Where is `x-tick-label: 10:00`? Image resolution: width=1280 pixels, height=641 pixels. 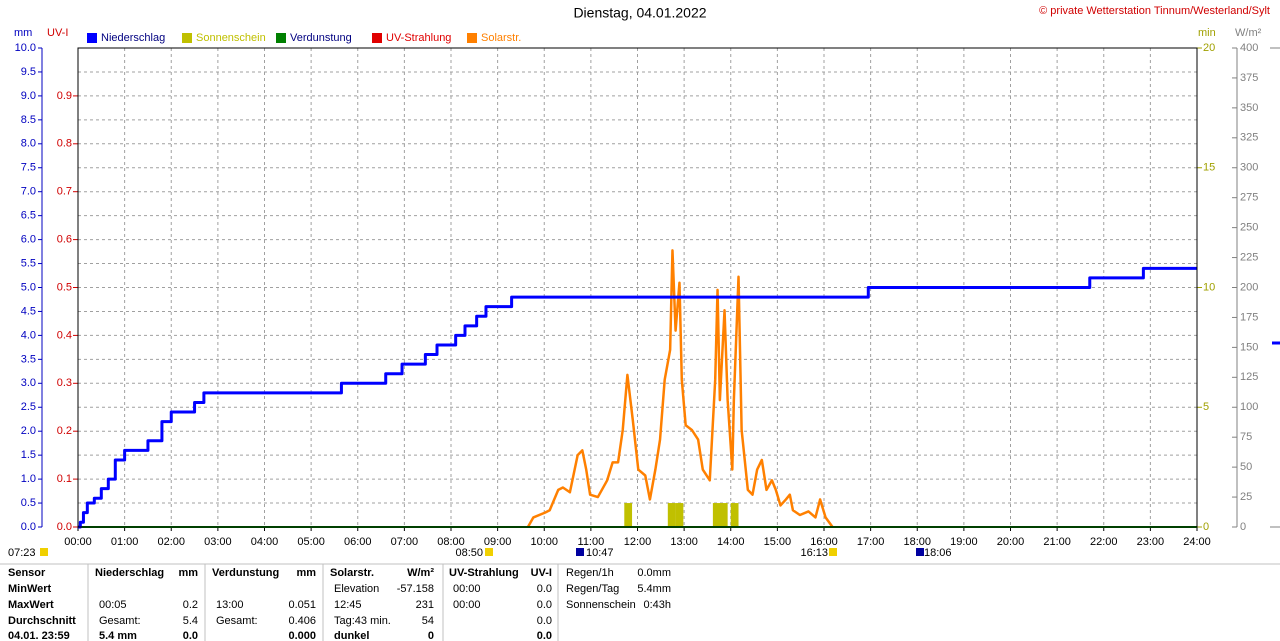
x-tick-label: 10:00 is located at coordinates (544, 542).